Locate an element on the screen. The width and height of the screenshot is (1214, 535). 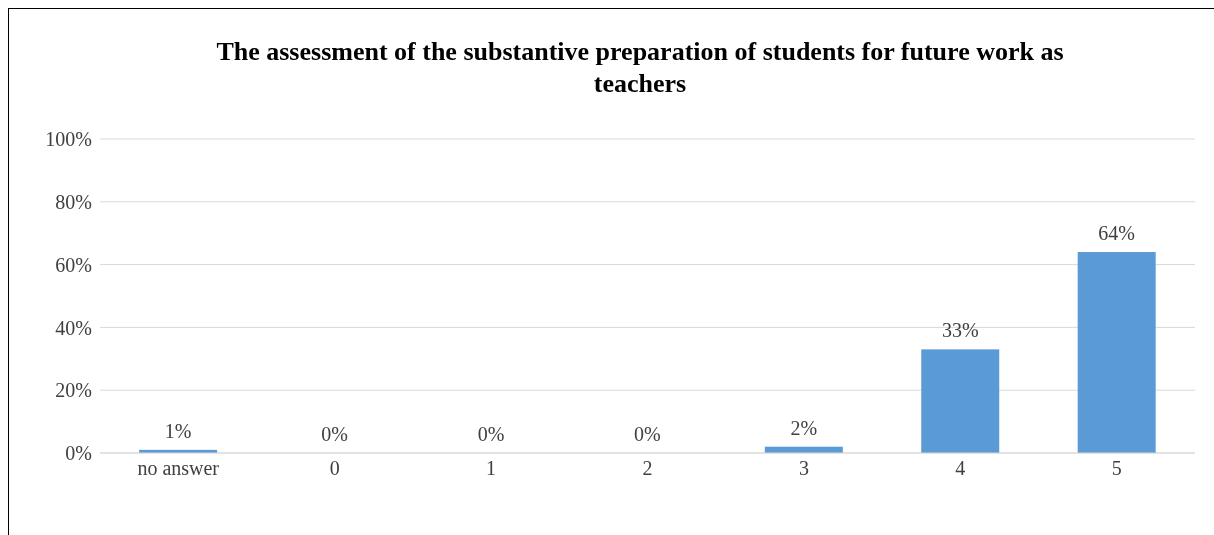
x-tick-label: 4 is located at coordinates (960, 468).